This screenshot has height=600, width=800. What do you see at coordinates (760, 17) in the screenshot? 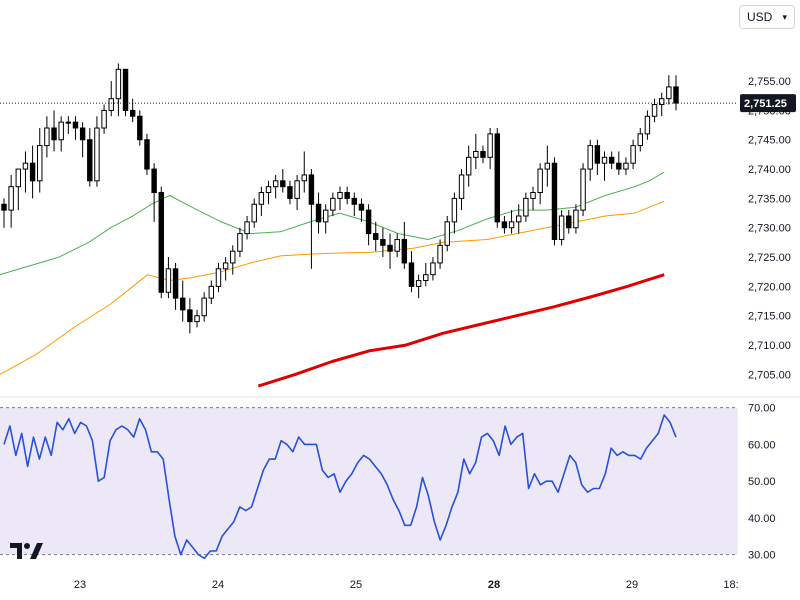
I see `currency-selector-label: USD` at bounding box center [760, 17].